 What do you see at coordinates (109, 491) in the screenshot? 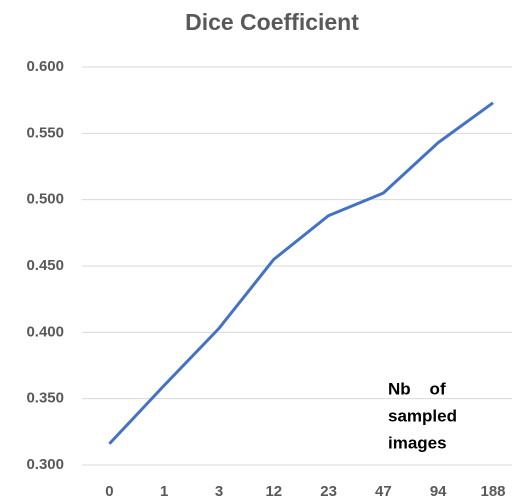
I see `x-tick-label: 0` at bounding box center [109, 491].